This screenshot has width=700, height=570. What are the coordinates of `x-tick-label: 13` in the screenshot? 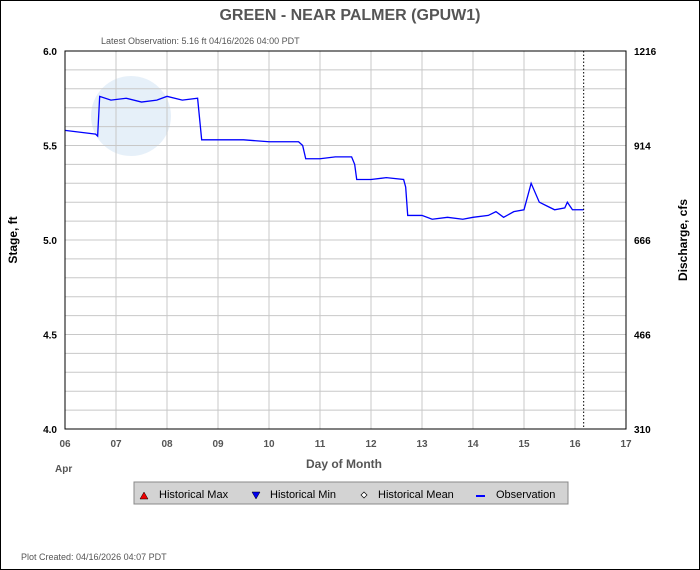 It's located at (422, 444).